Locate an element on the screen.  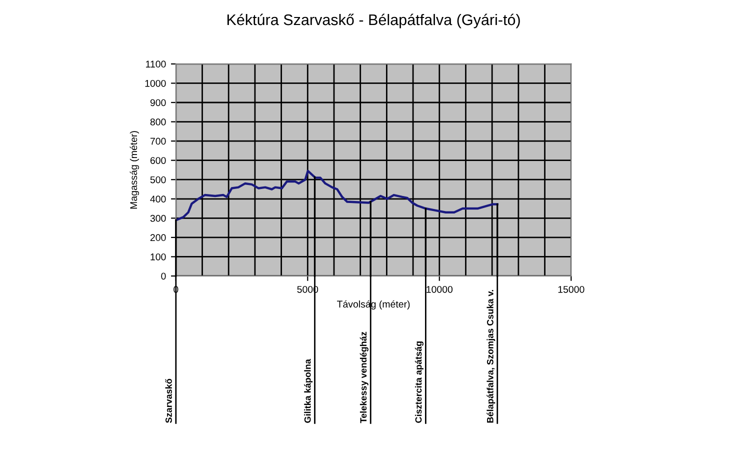
ref-line-label: Telekessy vendégház is located at coordinates (364, 378).